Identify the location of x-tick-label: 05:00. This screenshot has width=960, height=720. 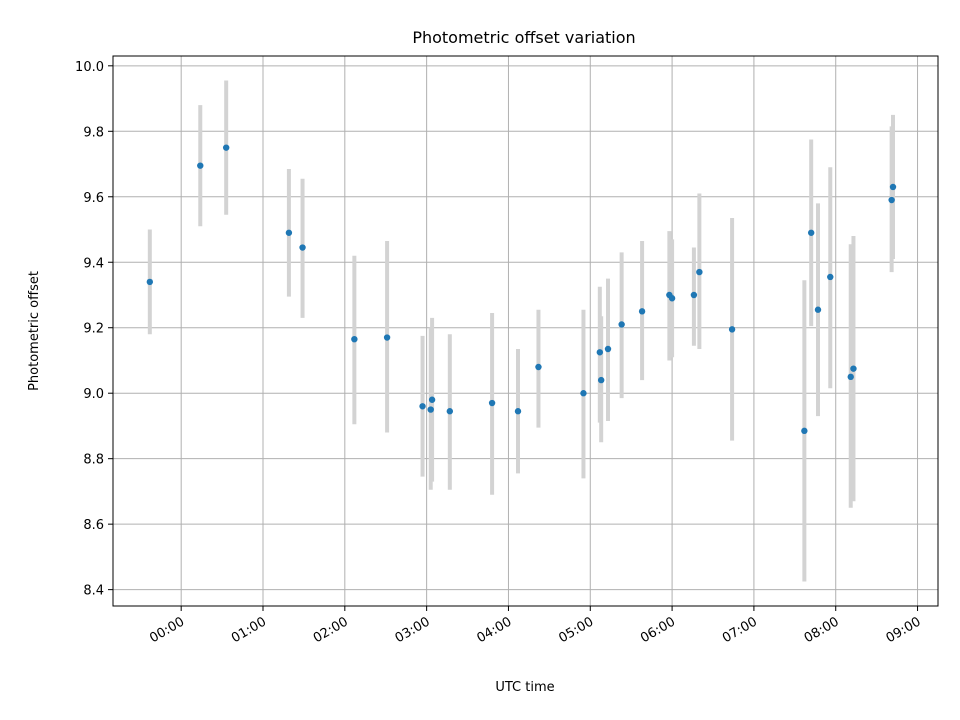
(576, 630).